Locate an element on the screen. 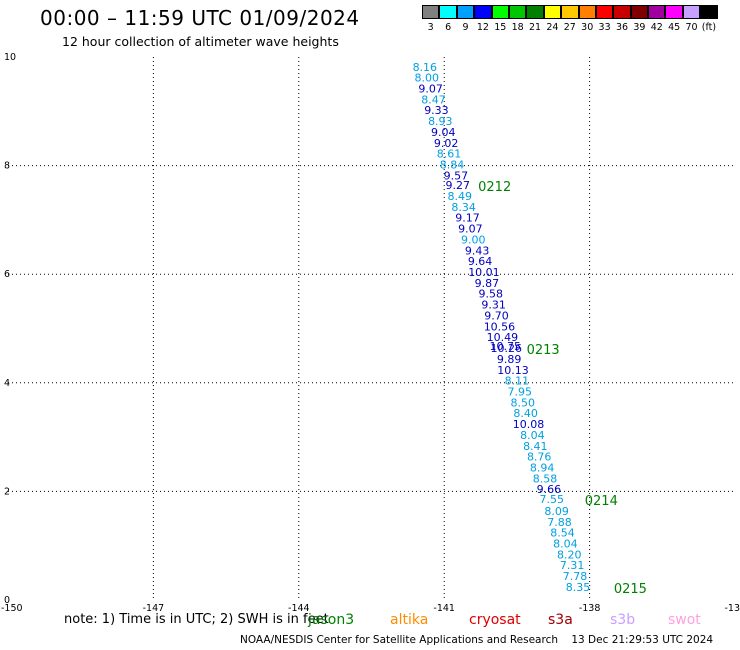  legend-unit: (ft) is located at coordinates (709, 27).